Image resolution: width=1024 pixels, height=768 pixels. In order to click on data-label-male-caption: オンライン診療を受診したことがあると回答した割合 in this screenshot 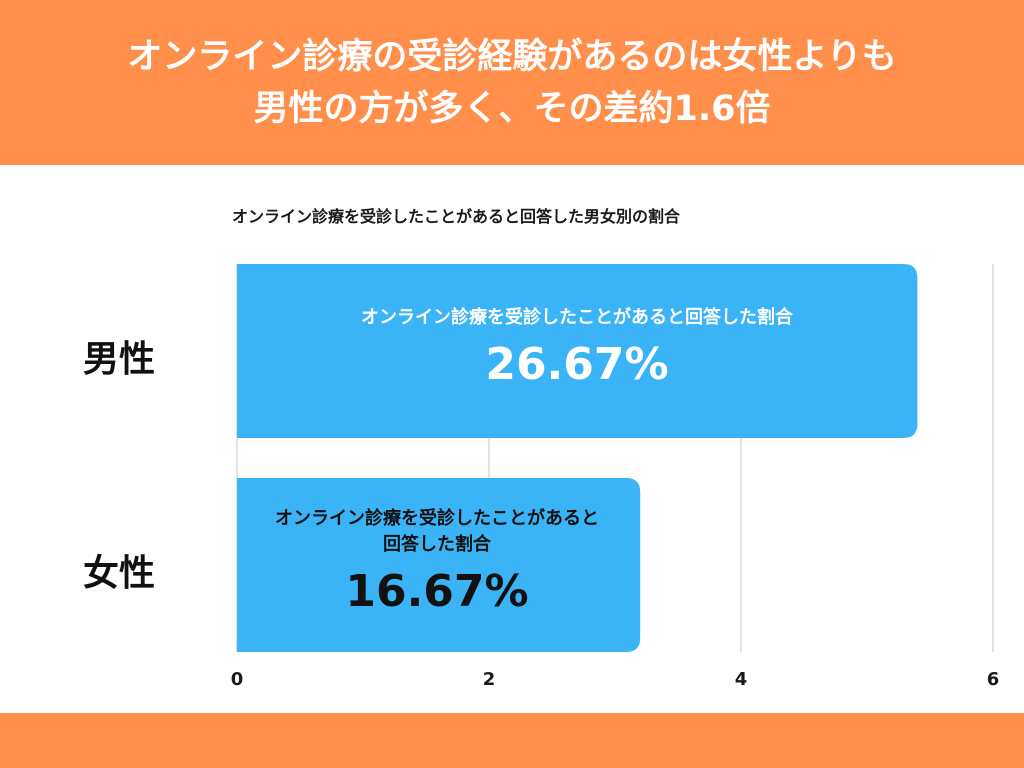, I will do `click(577, 317)`.